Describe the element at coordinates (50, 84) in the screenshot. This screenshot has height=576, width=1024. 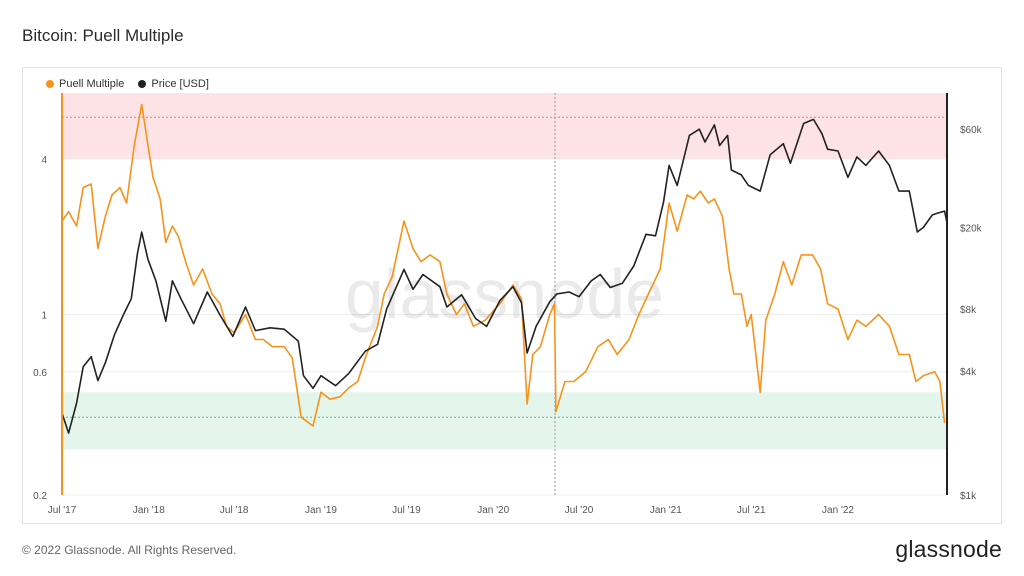
I see `legend-puell-dot` at that location.